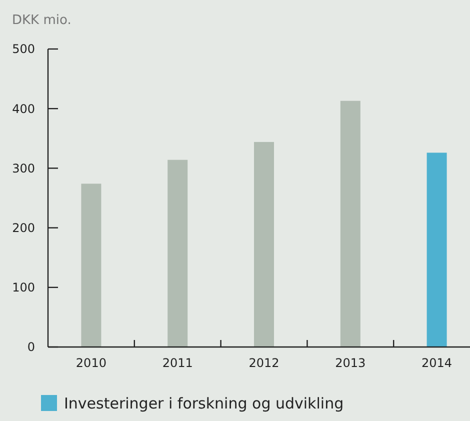 Image resolution: width=470 pixels, height=421 pixels. What do you see at coordinates (177, 363) in the screenshot?
I see `x-tick-label: 2011` at bounding box center [177, 363].